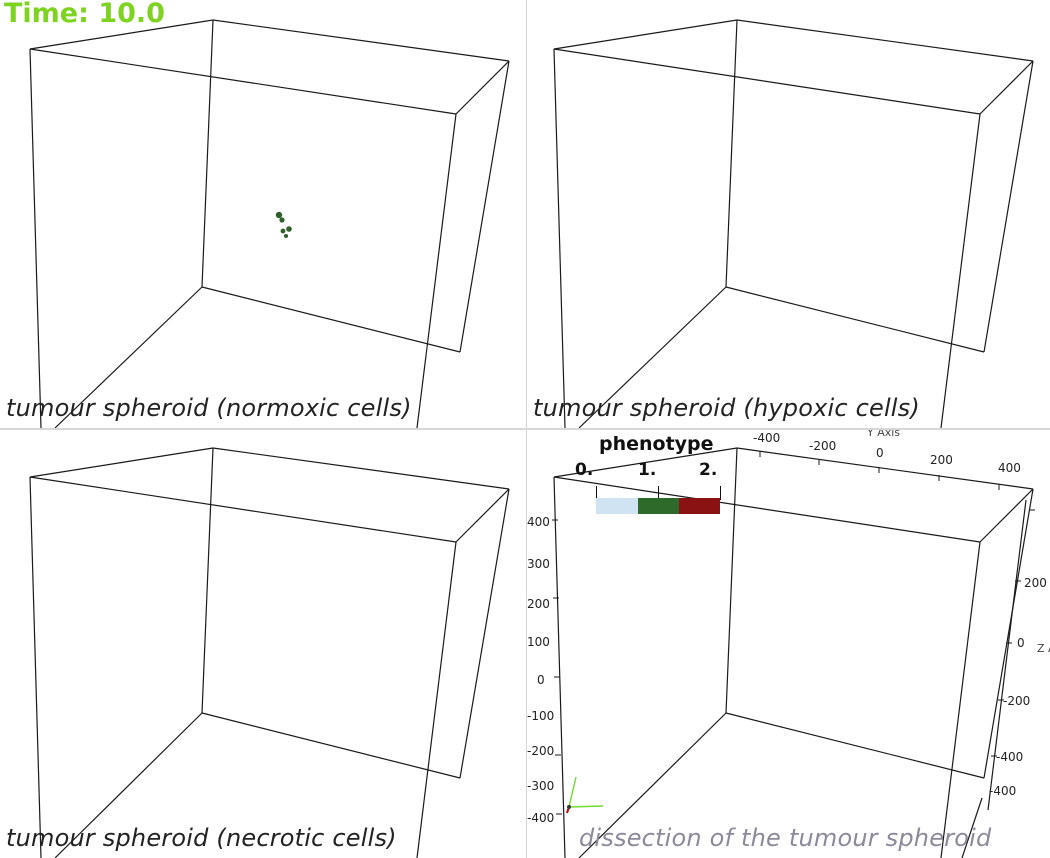  Describe the element at coordinates (883, 434) in the screenshot. I see `y-axis-title: Y Axis` at that location.